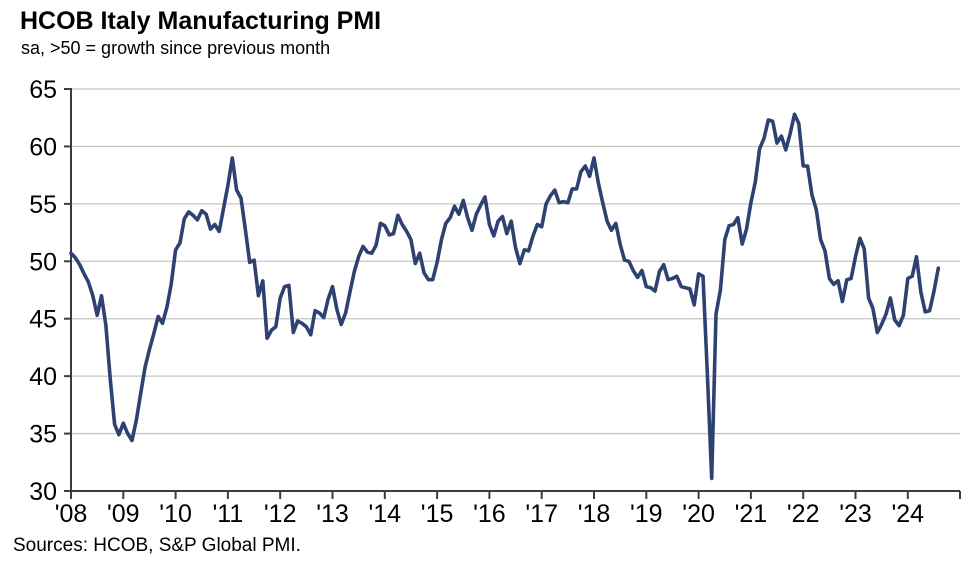 This screenshot has width=975, height=569. I want to click on chart-subtitle: sa, >50 = growth since previous month, so click(176, 48).